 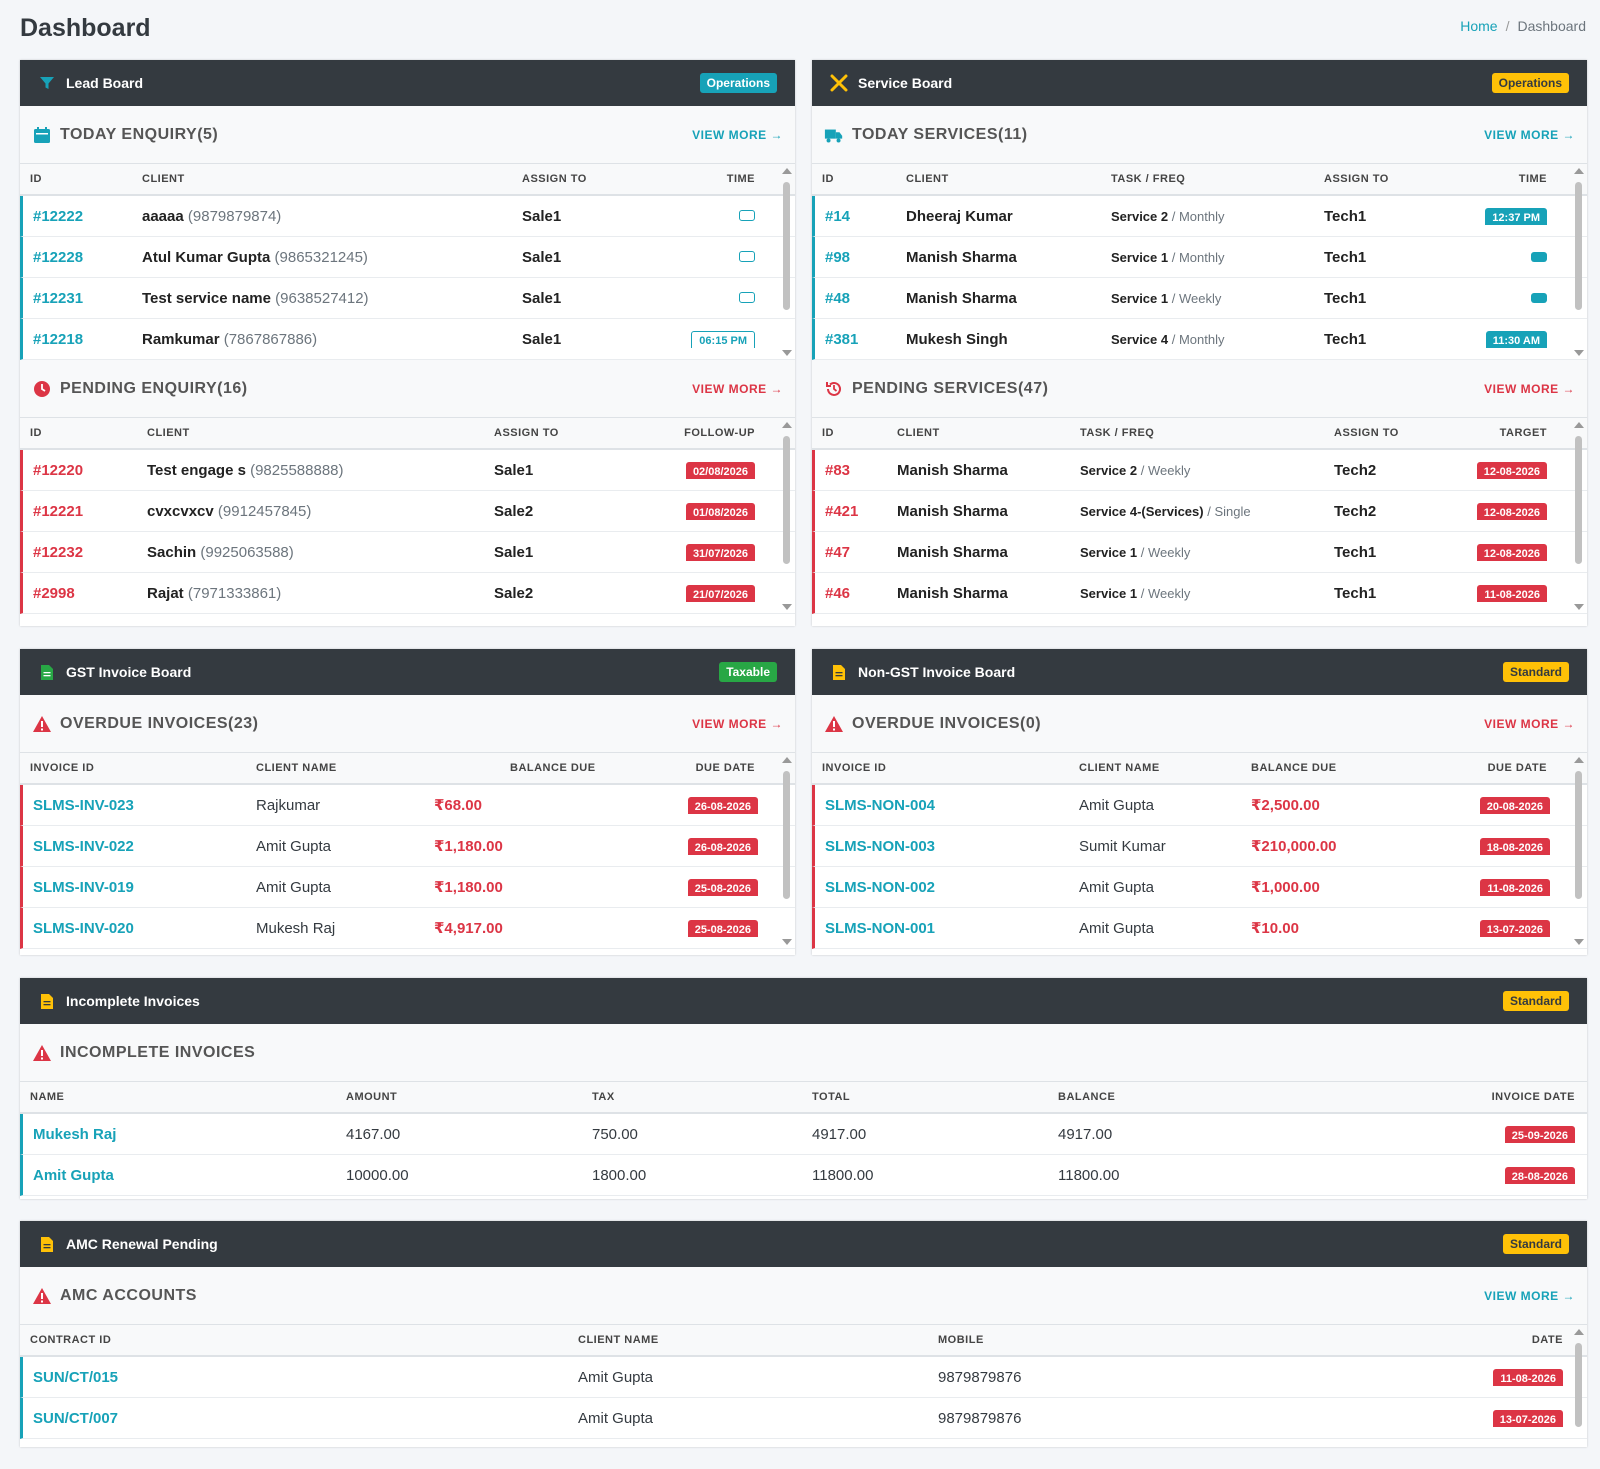 I want to click on service-id: #46, so click(x=838, y=593).